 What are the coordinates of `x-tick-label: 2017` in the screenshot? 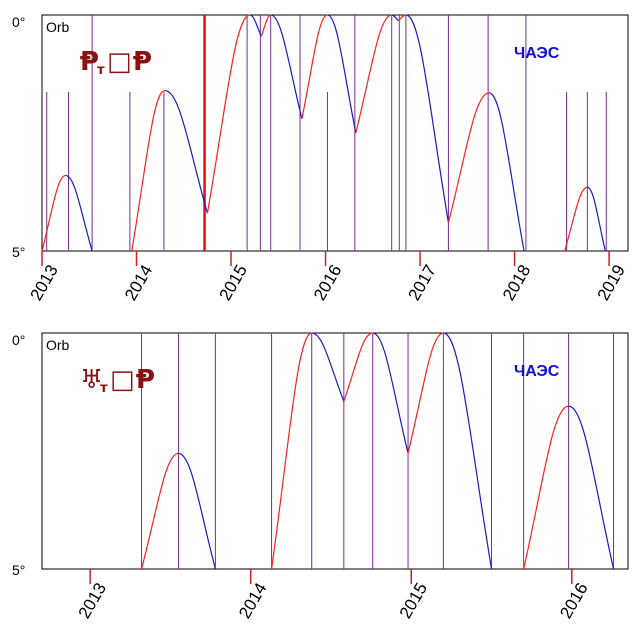 It's located at (422, 283).